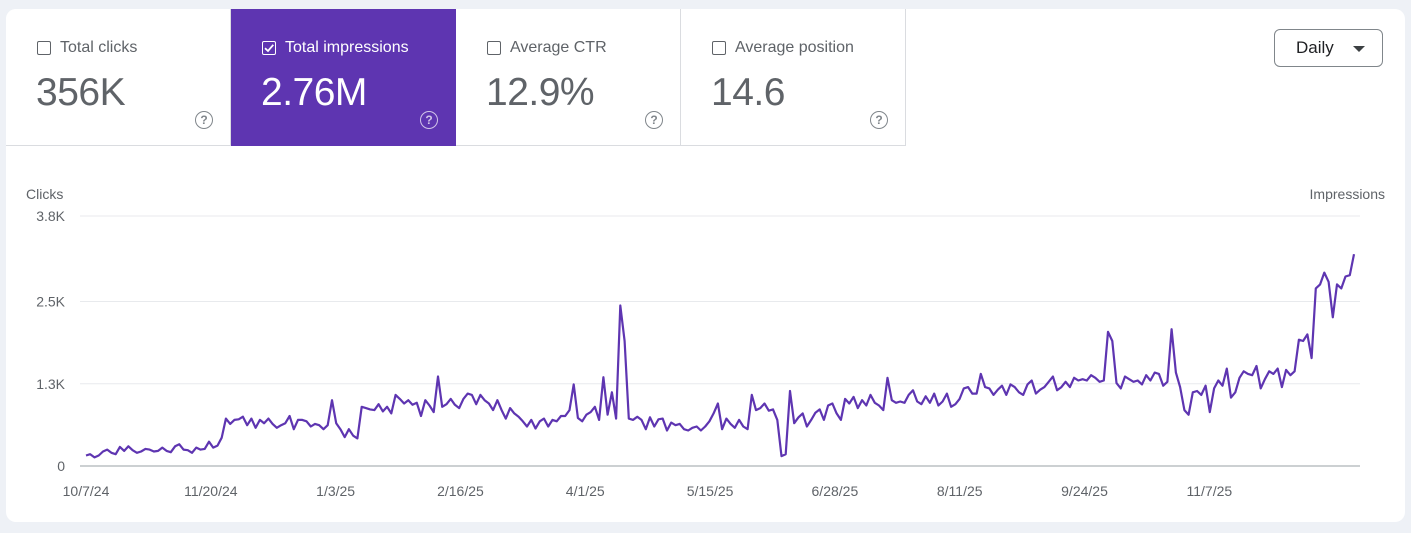 The height and width of the screenshot is (533, 1411). I want to click on right-axis-title: Impressions, so click(1347, 194).